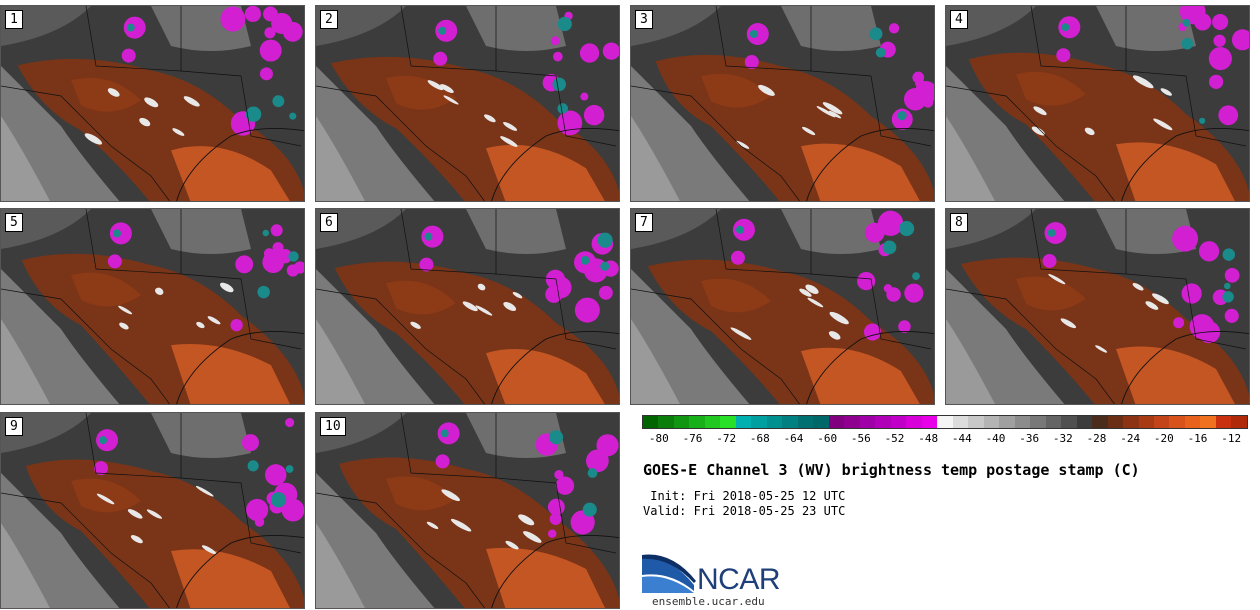 The height and width of the screenshot is (610, 1260). I want to click on panel-number-label: 7, so click(644, 222).